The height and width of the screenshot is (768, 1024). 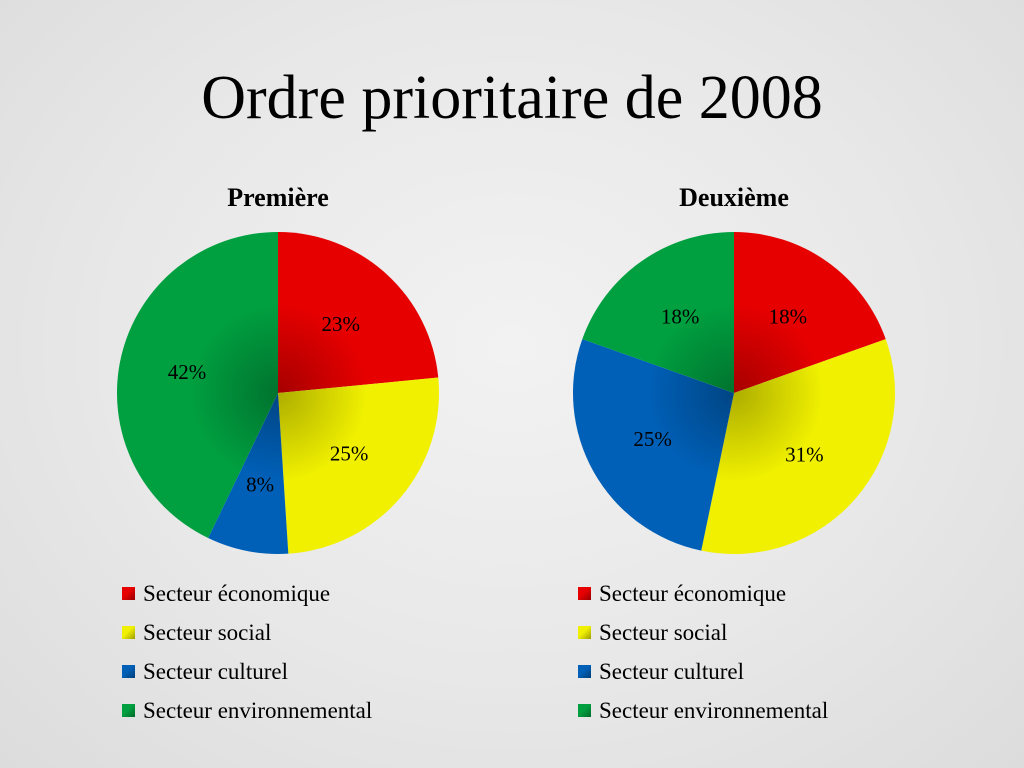 What do you see at coordinates (652, 439) in the screenshot?
I see `data-label-culturel: 25%` at bounding box center [652, 439].